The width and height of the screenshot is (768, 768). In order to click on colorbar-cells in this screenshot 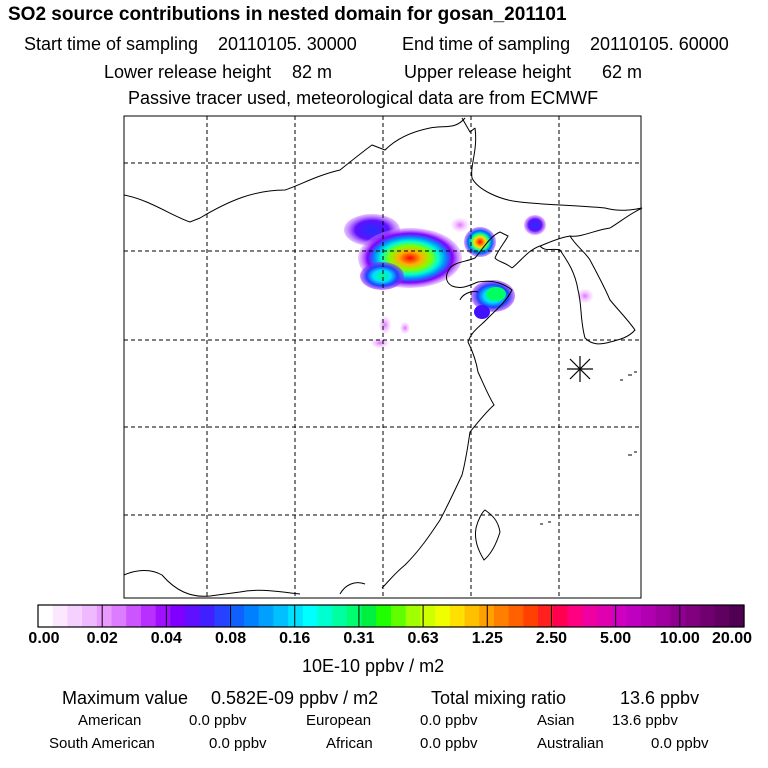, I will do `click(391, 616)`.